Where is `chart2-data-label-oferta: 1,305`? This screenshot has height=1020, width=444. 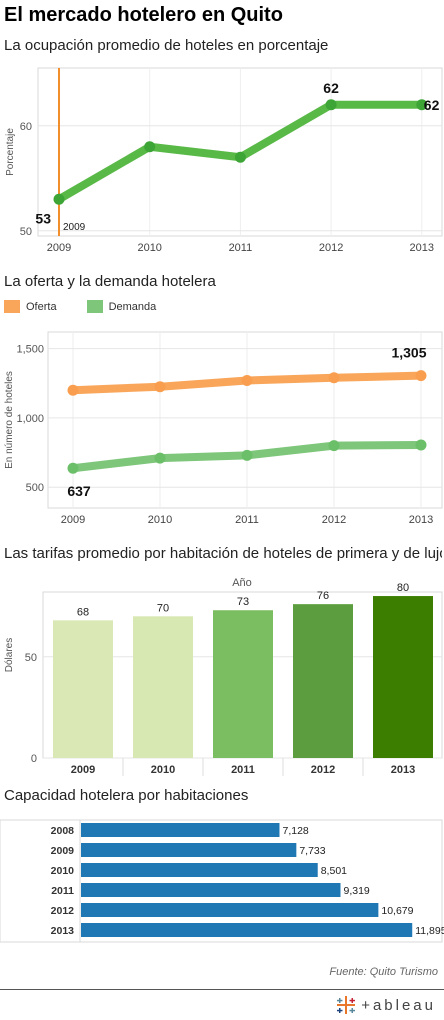
chart2-data-label-oferta: 1,305 is located at coordinates (408, 353).